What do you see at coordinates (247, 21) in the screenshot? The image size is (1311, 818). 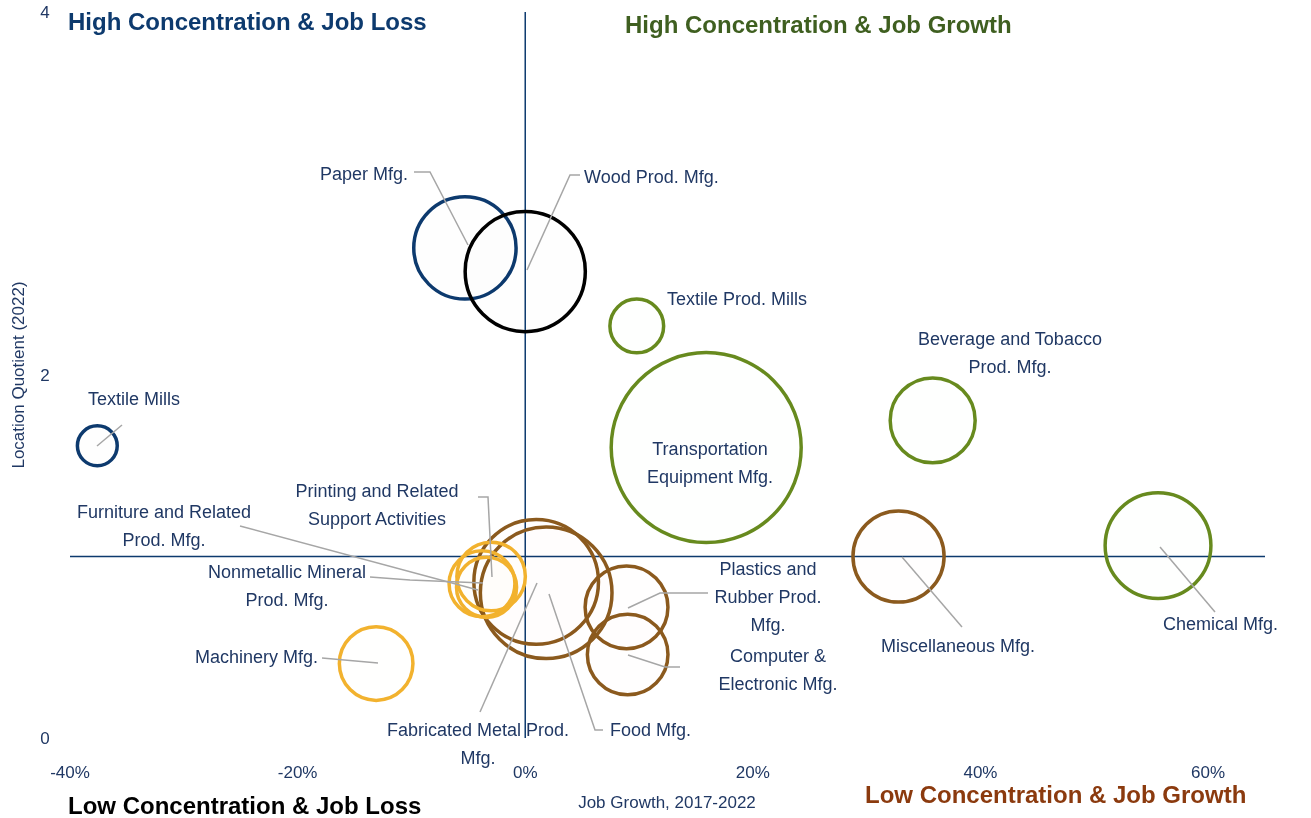 I see `annotation: High Concentration & Job Loss` at bounding box center [247, 21].